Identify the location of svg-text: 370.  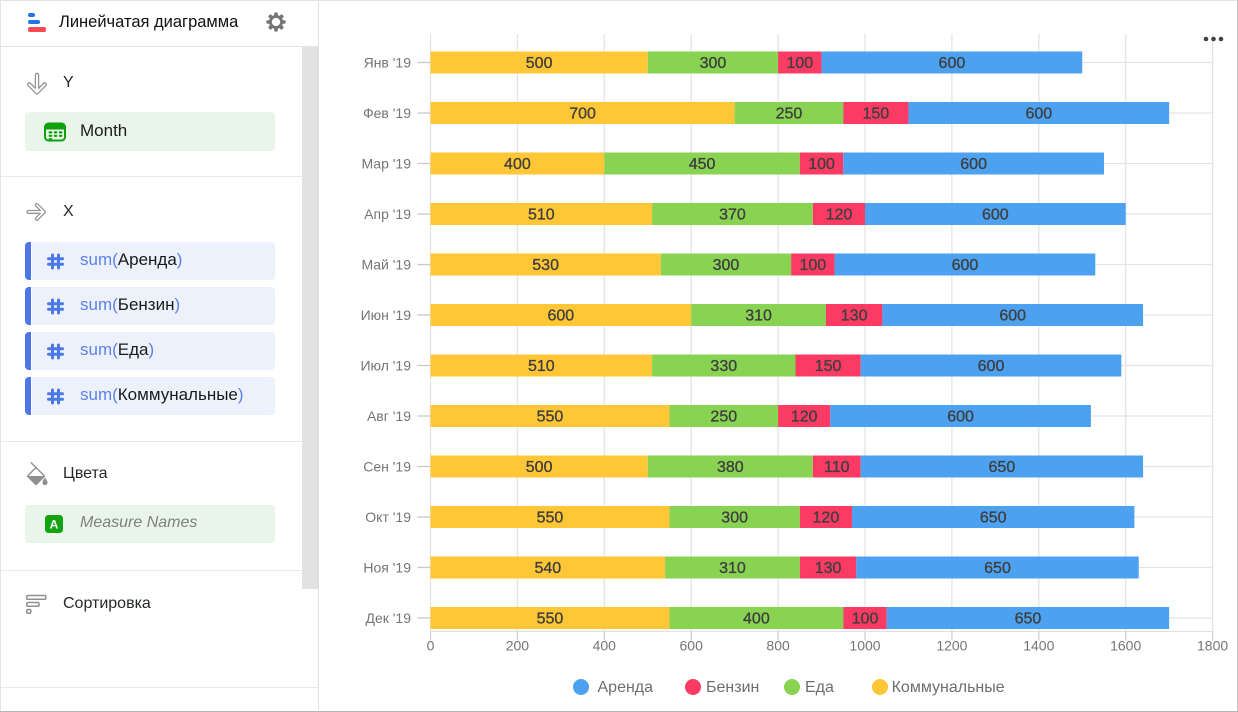
(732, 215).